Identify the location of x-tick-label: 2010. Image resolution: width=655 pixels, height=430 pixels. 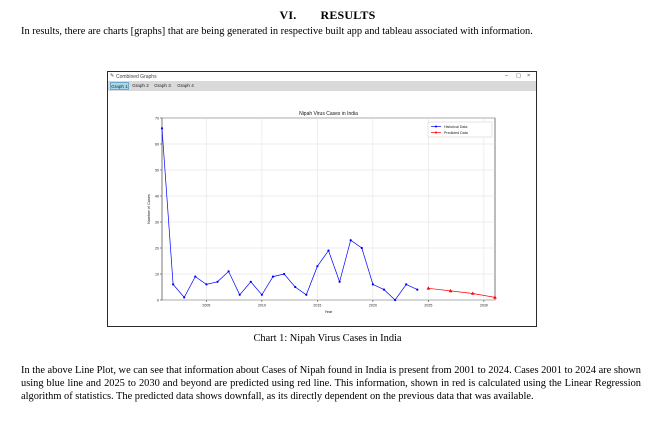
(262, 306).